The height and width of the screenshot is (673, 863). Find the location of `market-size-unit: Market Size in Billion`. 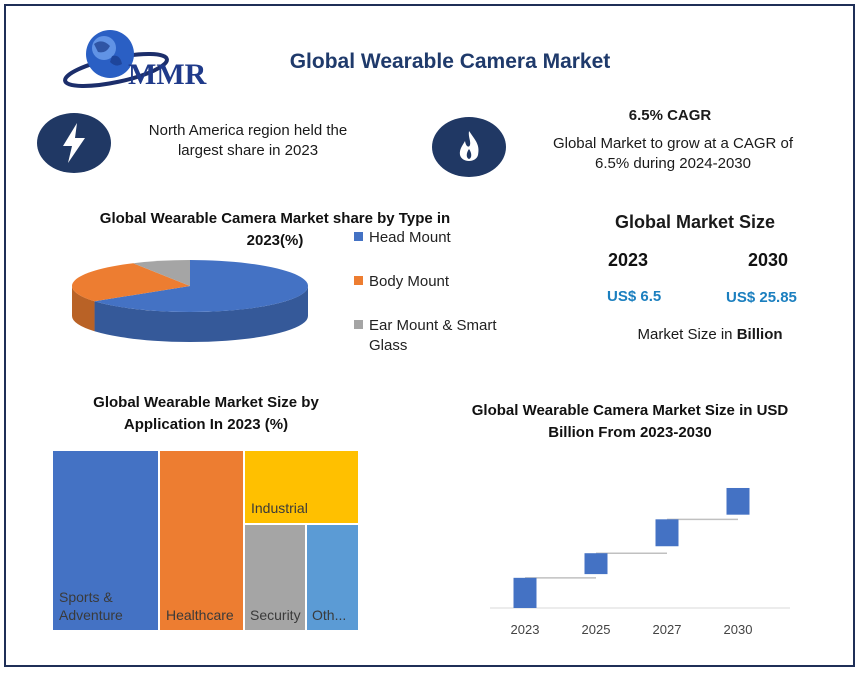

market-size-unit: Market Size in Billion is located at coordinates (710, 334).